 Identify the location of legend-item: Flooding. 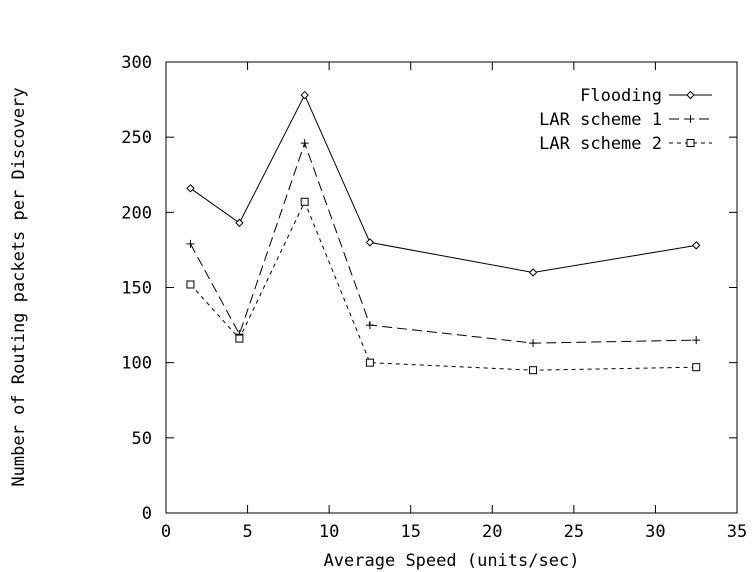
(646, 96).